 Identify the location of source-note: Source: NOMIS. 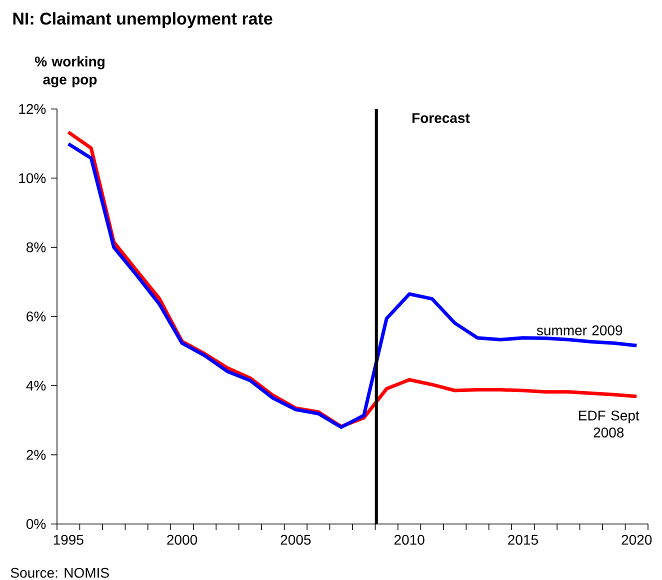
(59, 573).